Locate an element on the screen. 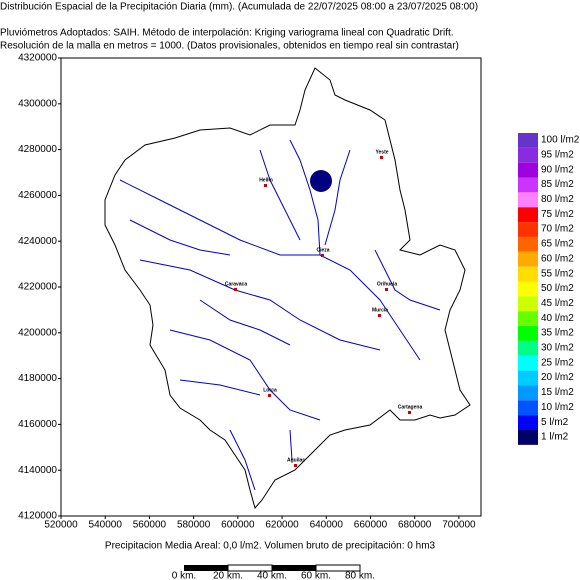 Image resolution: width=580 pixels, height=580 pixels. y-tick-label: 4300000 is located at coordinates (37, 103).